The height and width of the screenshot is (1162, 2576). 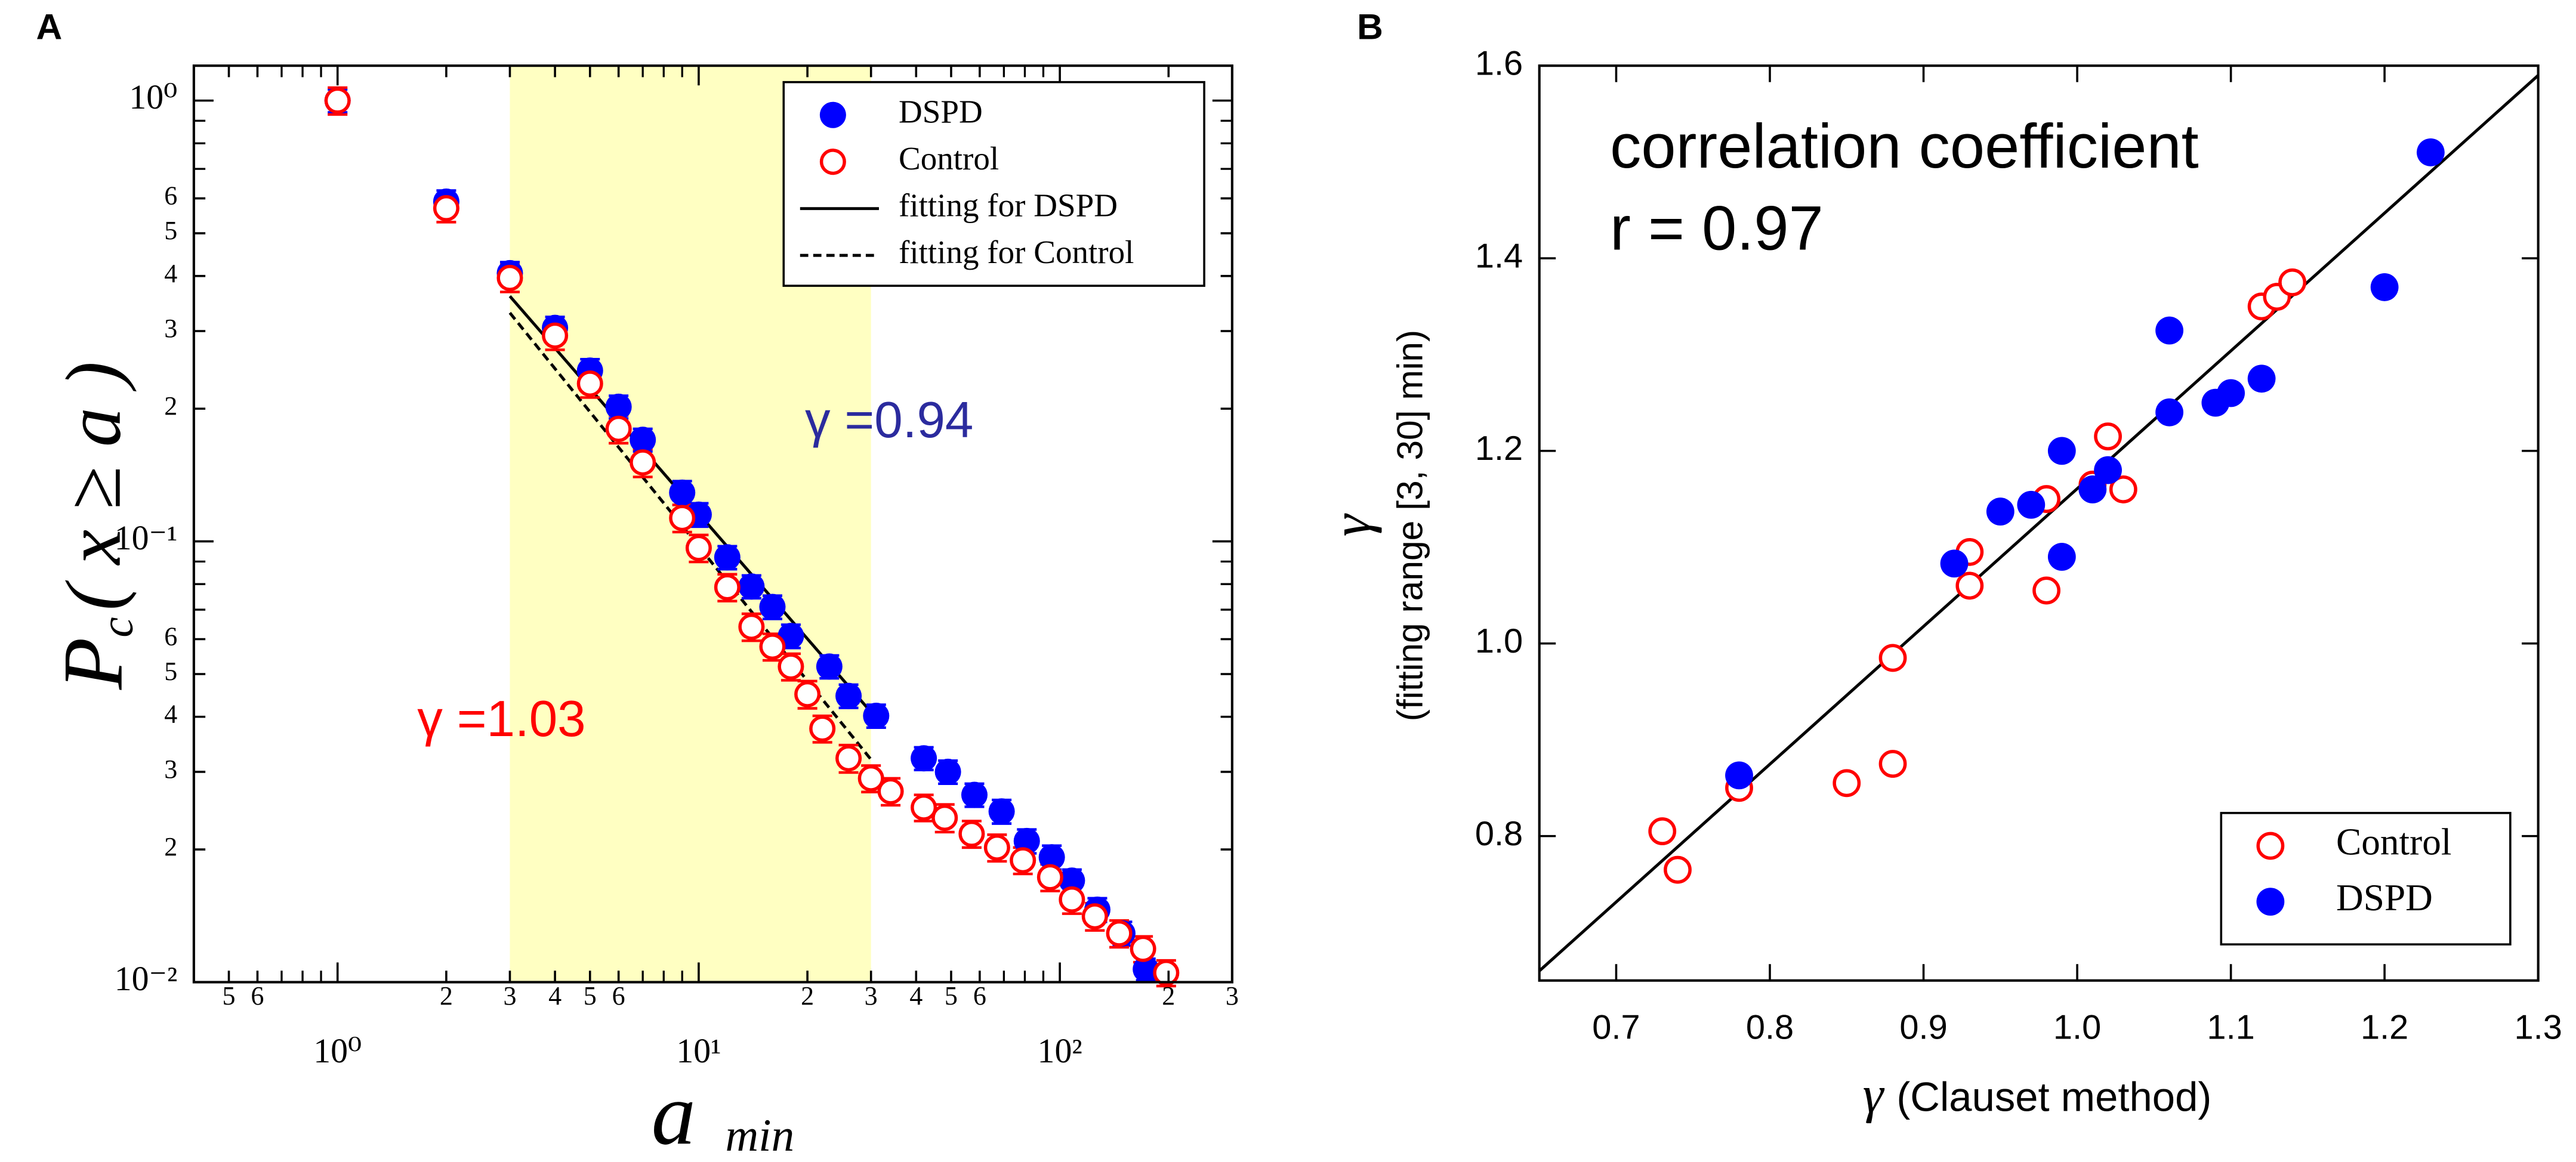 I want to click on y-axis-symbol: γ, so click(x=1352, y=525).